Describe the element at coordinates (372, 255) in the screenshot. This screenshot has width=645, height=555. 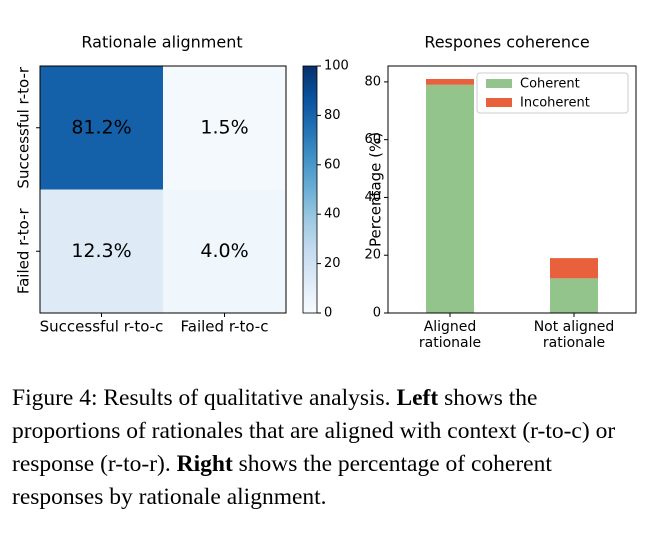
I see `y-tick-label: 20` at that location.